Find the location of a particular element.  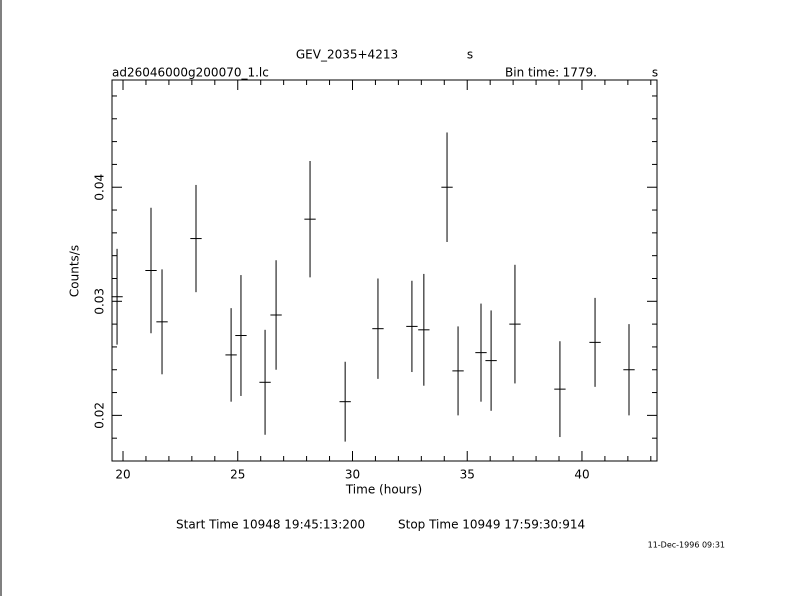

start-time: Start Time 10948 19:45:13:200 is located at coordinates (270, 525).